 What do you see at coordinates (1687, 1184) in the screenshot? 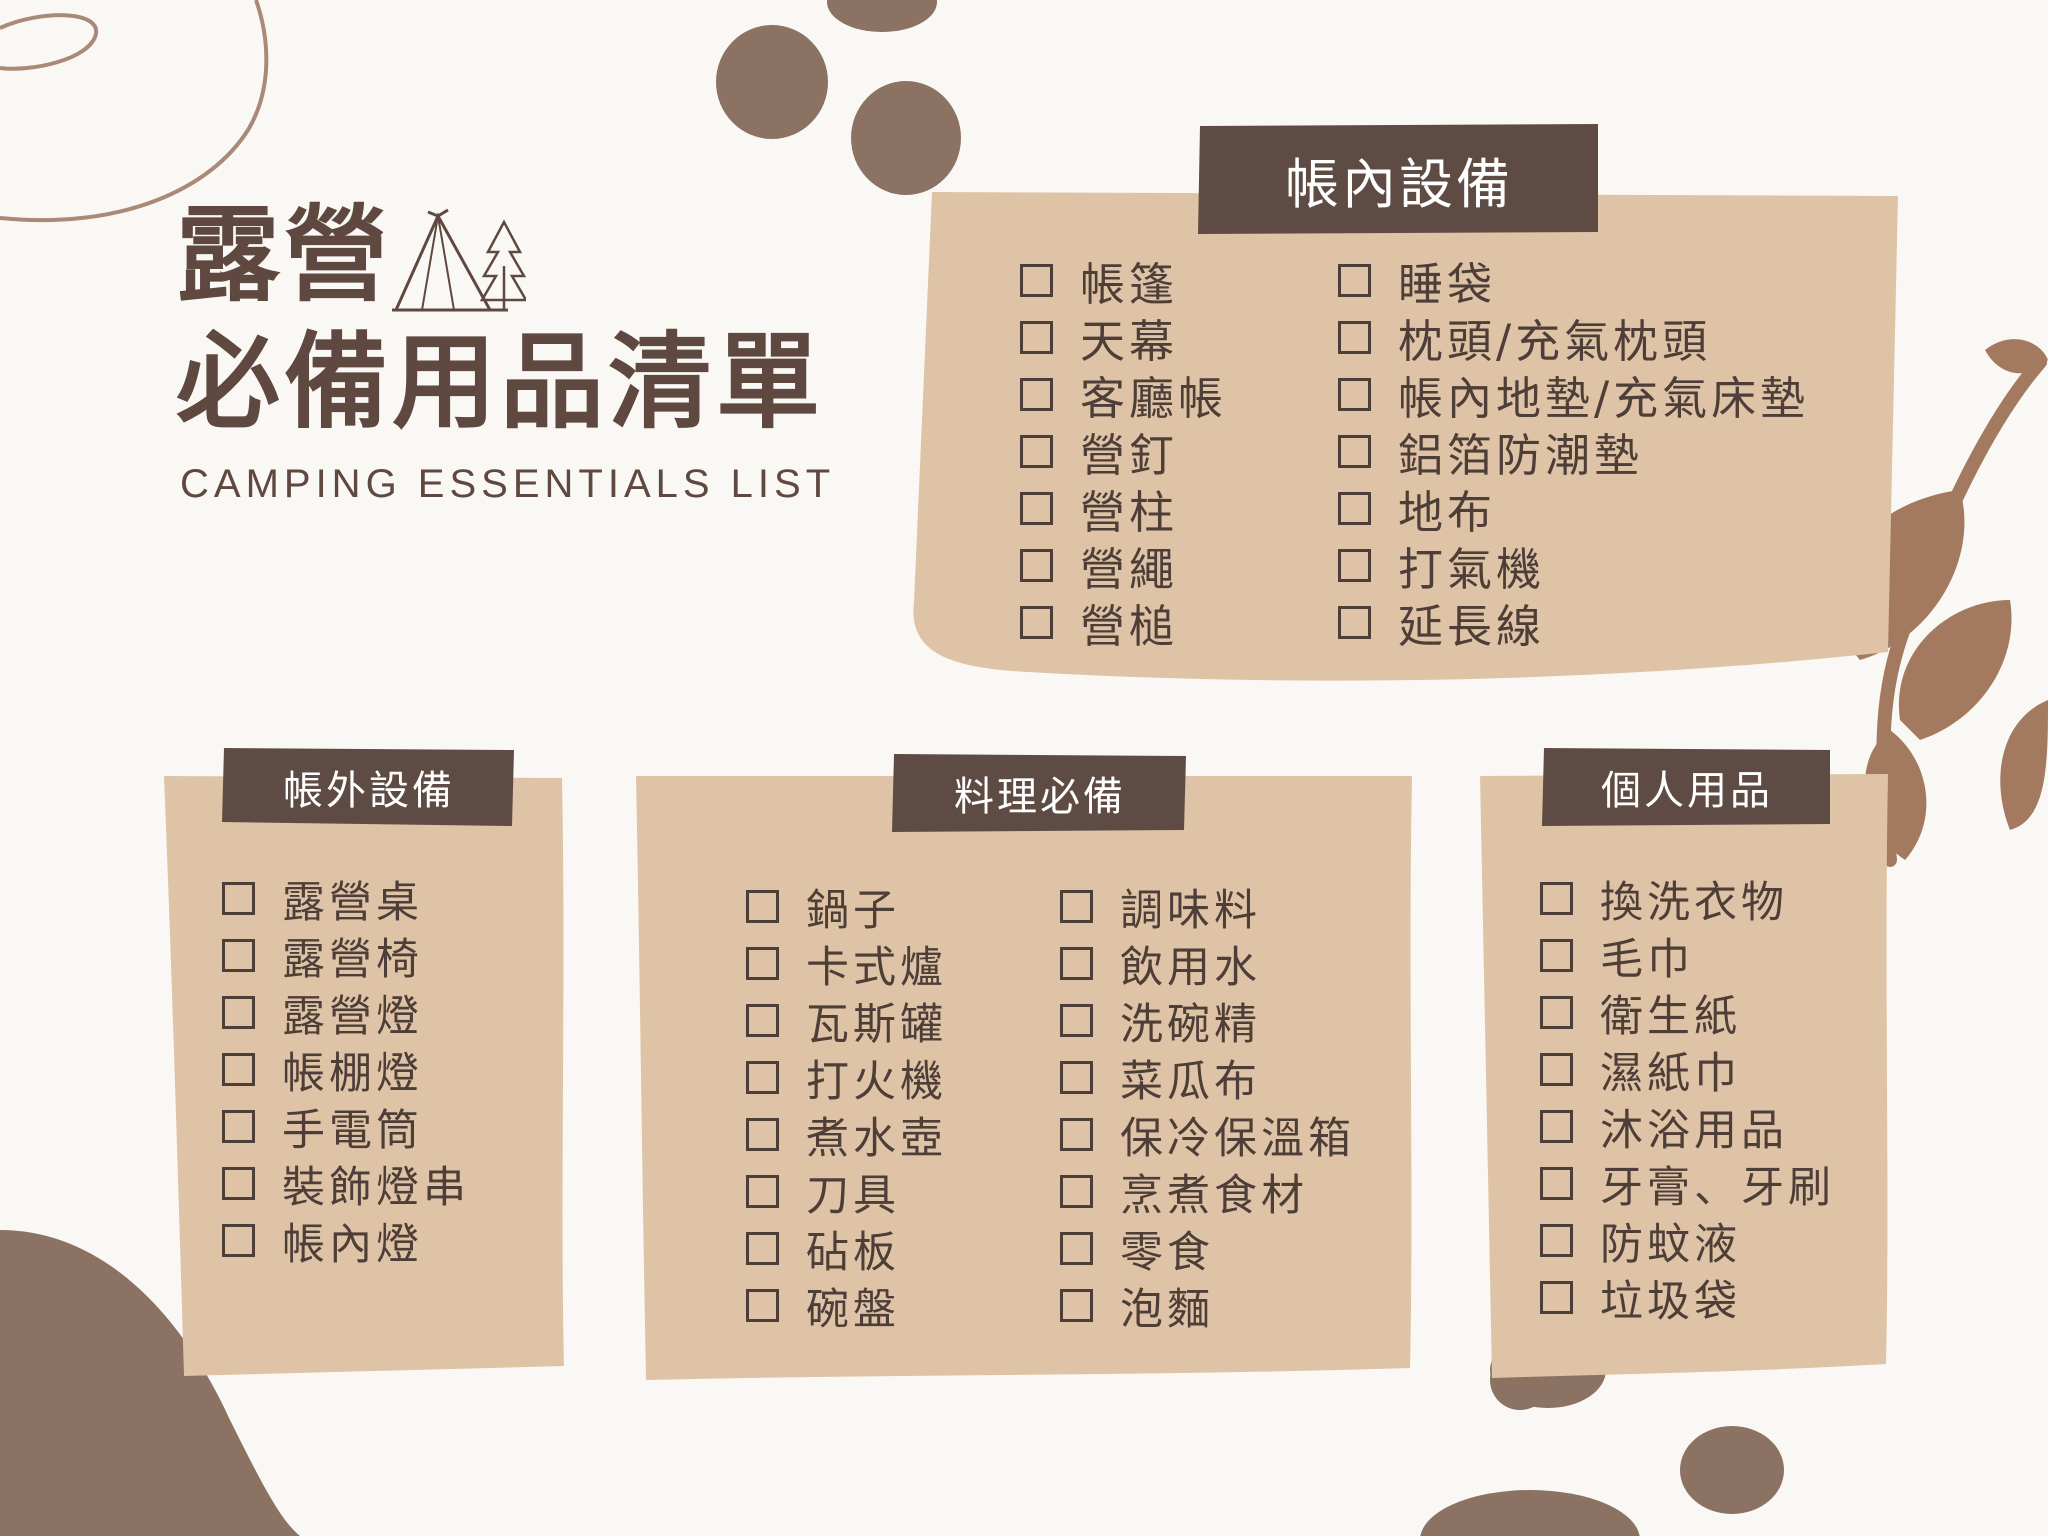
I see `checklist-item: 牙膏、牙刷` at bounding box center [1687, 1184].